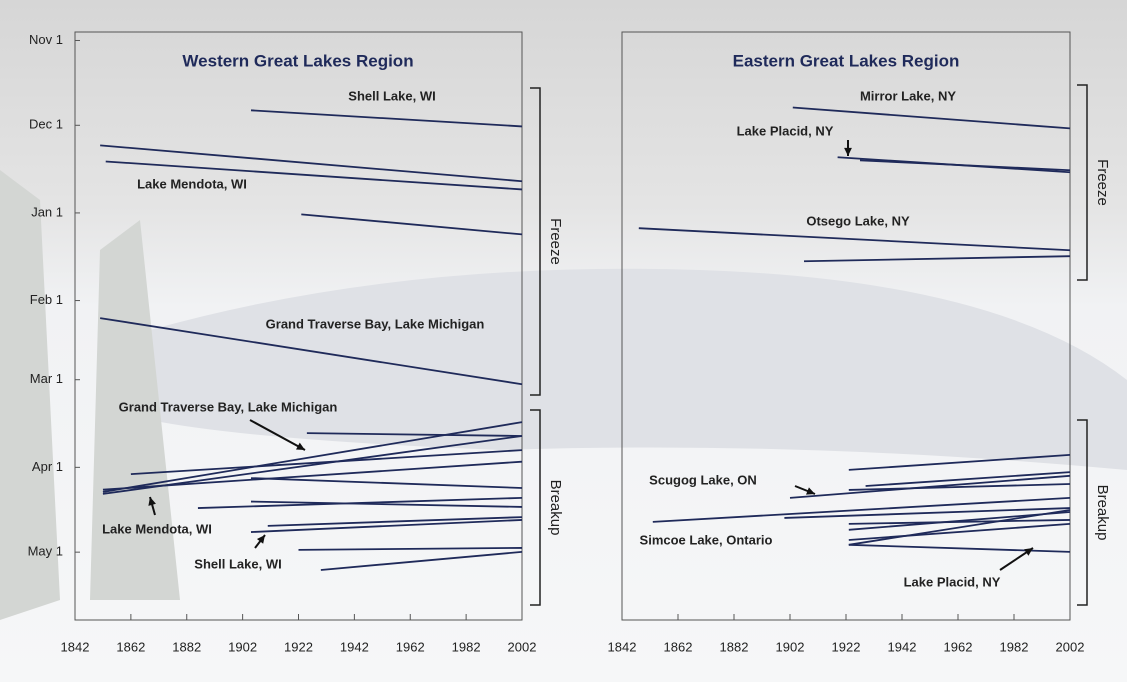  What do you see at coordinates (46, 124) in the screenshot?
I see `y-tick-label: Dec 1` at bounding box center [46, 124].